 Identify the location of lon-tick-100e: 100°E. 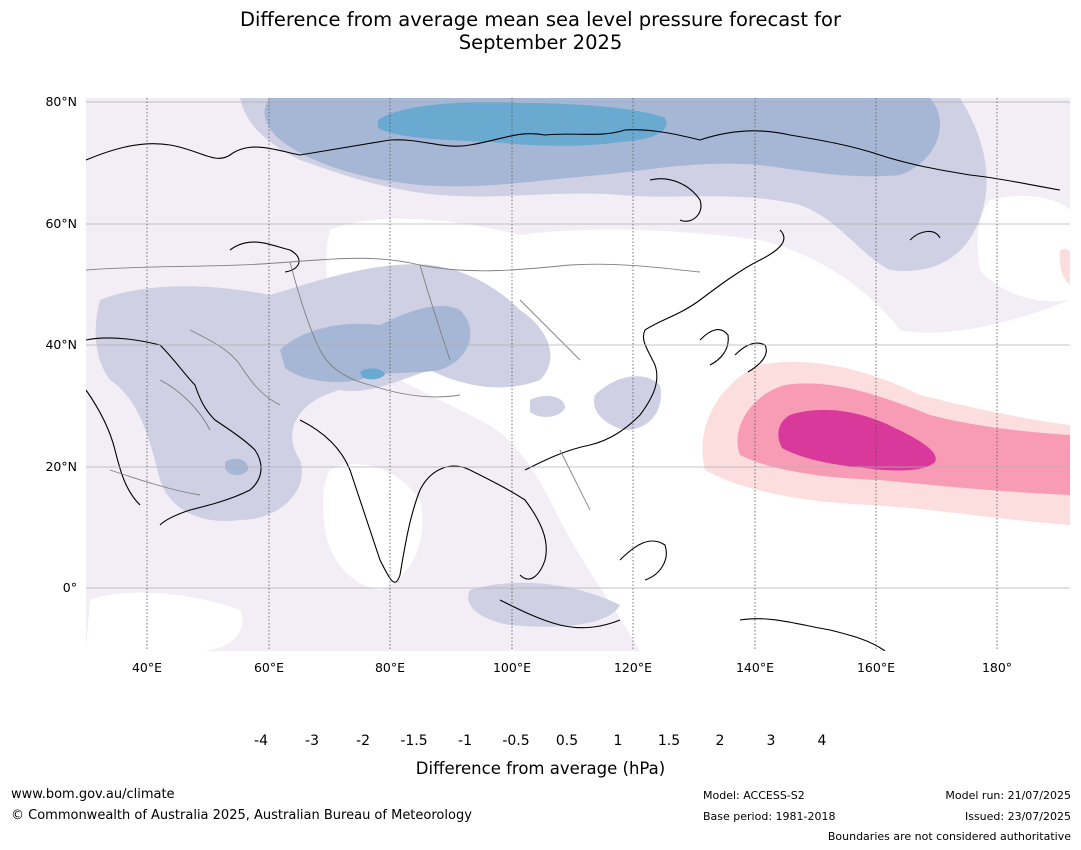
(511, 667).